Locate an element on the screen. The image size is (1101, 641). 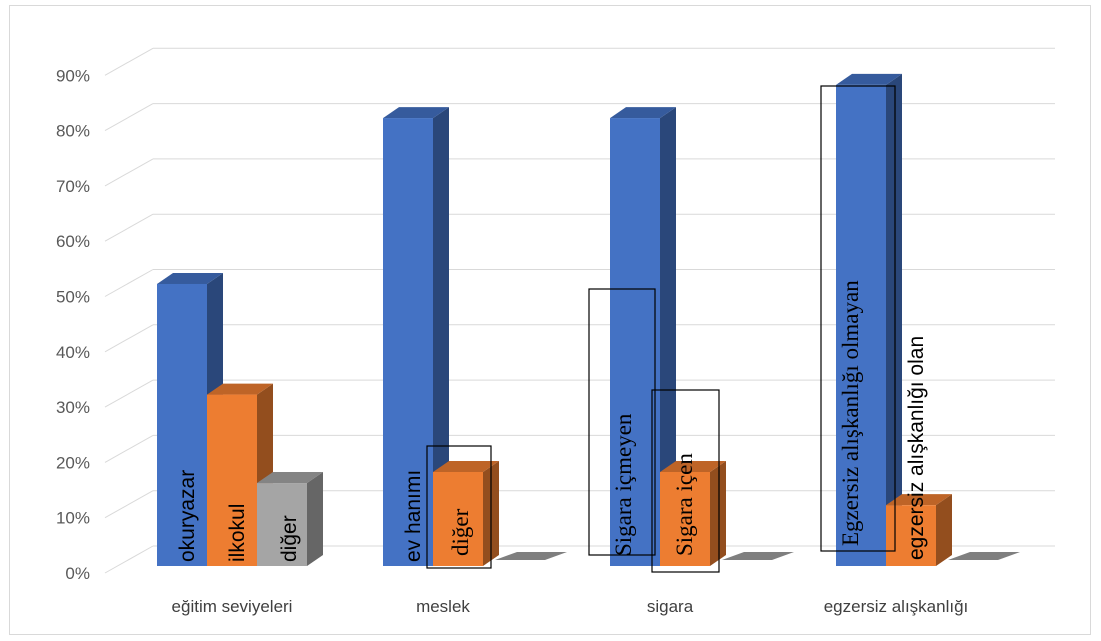
y-tick-label: 90% is located at coordinates (73, 75).